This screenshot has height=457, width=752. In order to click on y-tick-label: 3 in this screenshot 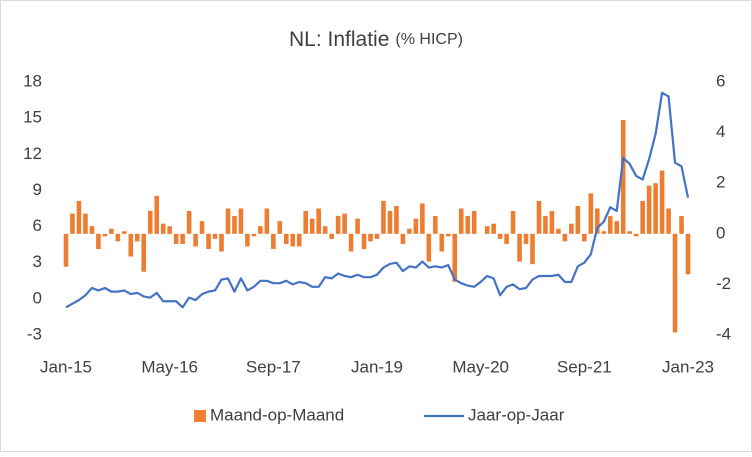, I will do `click(37, 261)`.